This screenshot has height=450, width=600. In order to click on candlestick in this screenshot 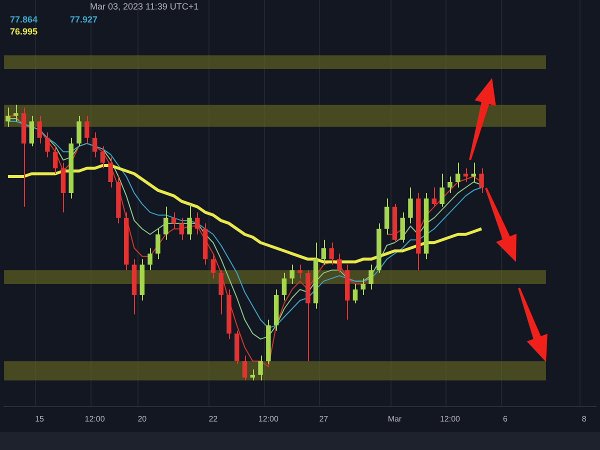, I will do `click(300, 271)`.